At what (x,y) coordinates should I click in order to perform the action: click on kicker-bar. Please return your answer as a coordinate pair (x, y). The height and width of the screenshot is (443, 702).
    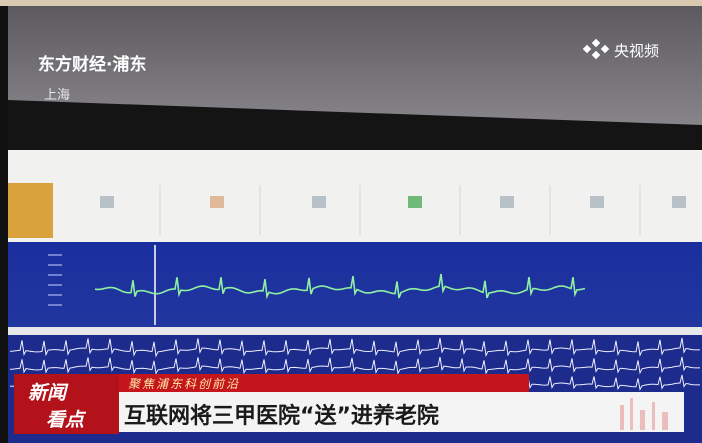
    Looking at the image, I should click on (324, 383).